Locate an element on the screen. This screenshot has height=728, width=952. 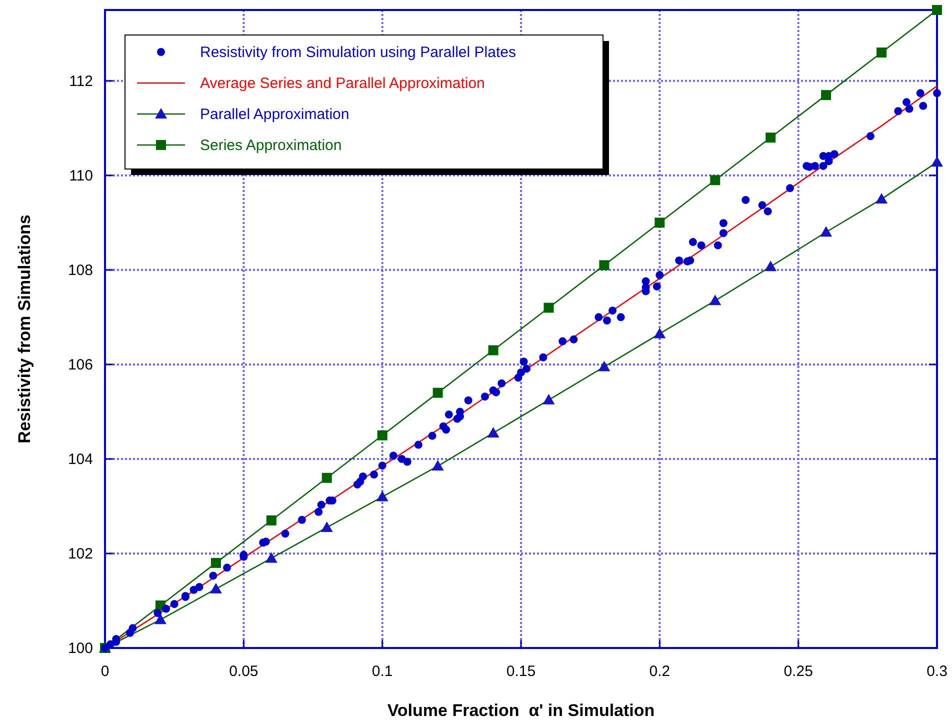
legend-label: Series Approximation is located at coordinates (271, 145).